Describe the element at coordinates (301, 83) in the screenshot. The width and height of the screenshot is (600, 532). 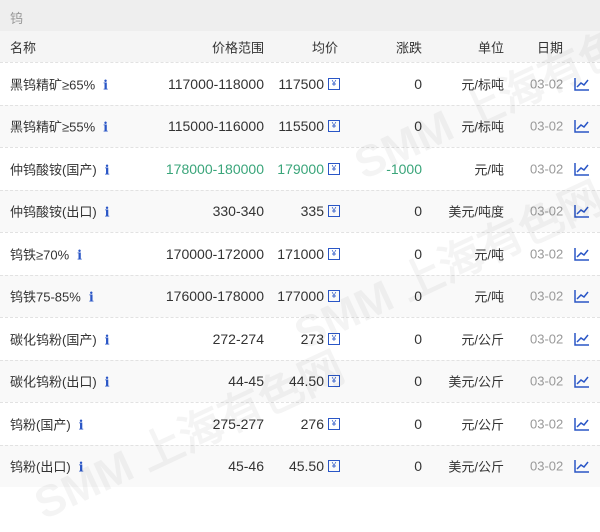
I see `average-price: 117500` at that location.